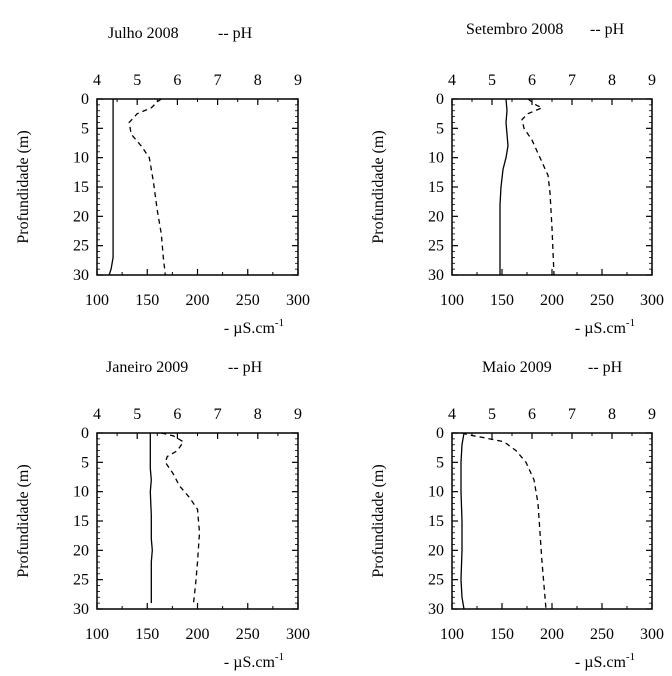 Image resolution: width=672 pixels, height=676 pixels. I want to click on chart-title: Maio 2009, so click(517, 367).